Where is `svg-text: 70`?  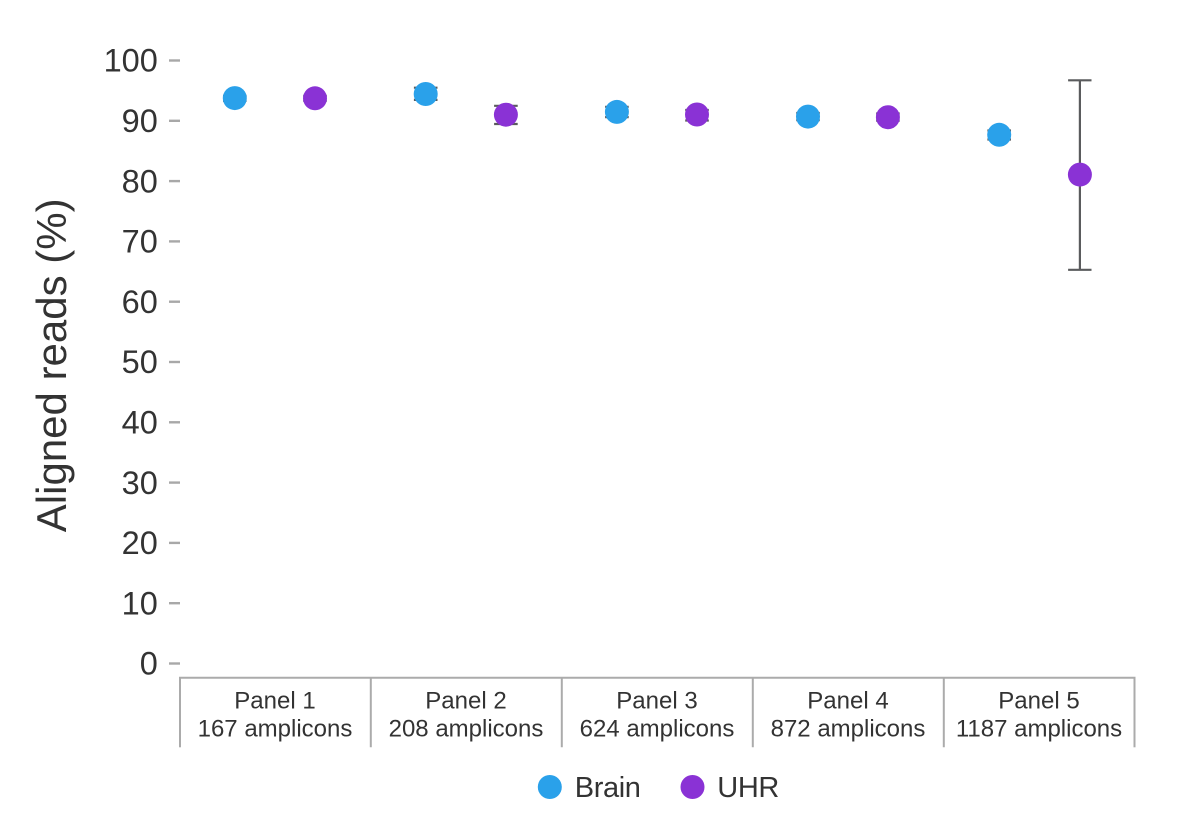
svg-text: 70 is located at coordinates (140, 242).